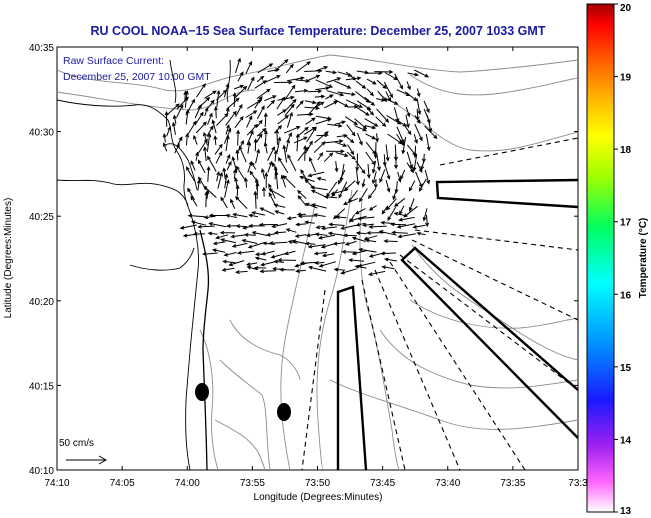  I want to click on colorbar-tick-label: 20, so click(626, 8).